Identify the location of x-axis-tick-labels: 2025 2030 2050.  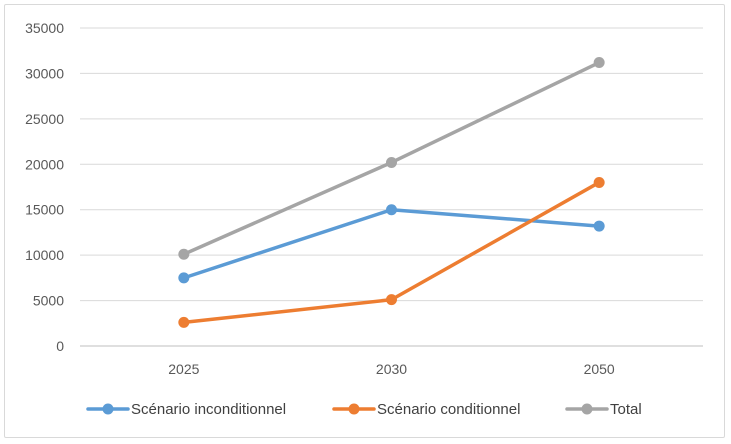
(391, 369).